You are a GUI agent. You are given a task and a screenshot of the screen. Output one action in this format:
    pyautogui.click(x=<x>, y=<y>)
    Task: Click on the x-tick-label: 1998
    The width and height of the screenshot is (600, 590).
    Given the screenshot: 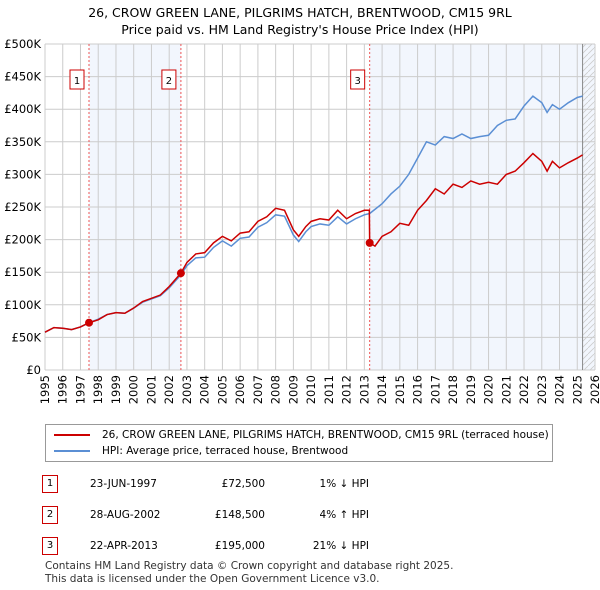 What is the action you would take?
    pyautogui.click(x=98, y=389)
    